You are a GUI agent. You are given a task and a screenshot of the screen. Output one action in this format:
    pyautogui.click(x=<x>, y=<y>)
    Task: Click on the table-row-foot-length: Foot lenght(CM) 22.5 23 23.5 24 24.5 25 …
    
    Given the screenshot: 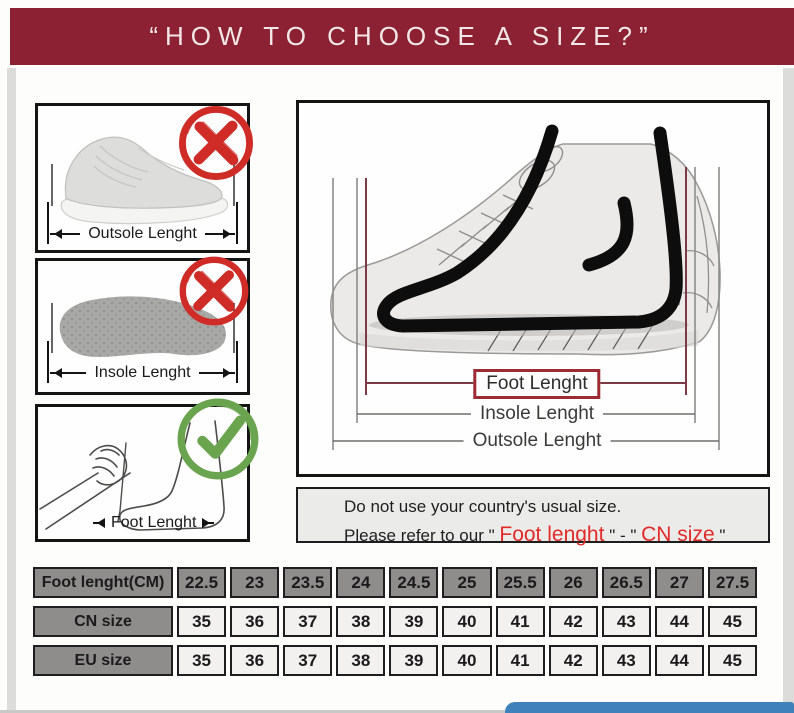 What is the action you would take?
    pyautogui.click(x=395, y=582)
    